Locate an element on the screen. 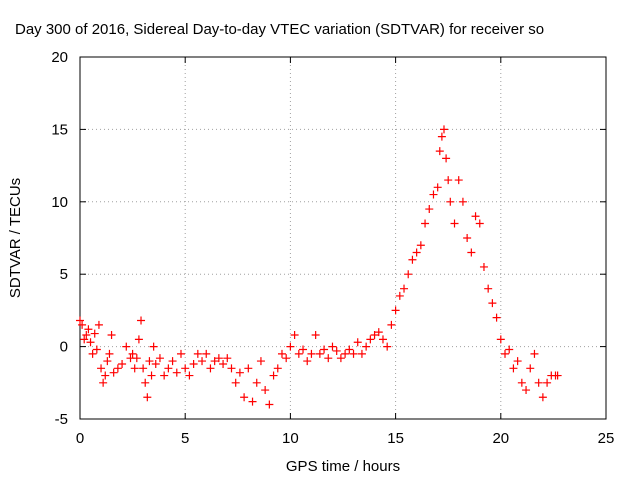 The height and width of the screenshot is (480, 640). x-tick-label: 10 is located at coordinates (290, 438).